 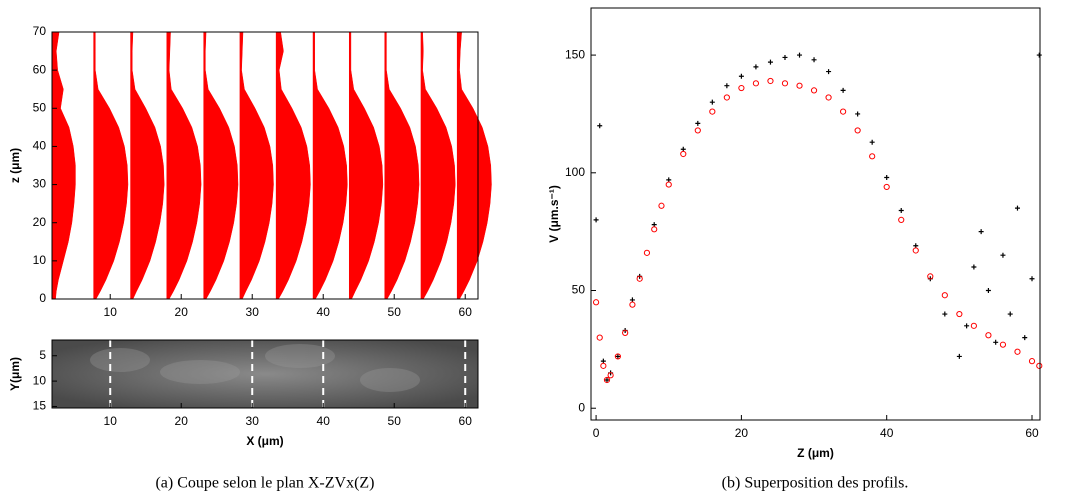 I want to click on y-tick-label: 10, so click(x=40, y=380).